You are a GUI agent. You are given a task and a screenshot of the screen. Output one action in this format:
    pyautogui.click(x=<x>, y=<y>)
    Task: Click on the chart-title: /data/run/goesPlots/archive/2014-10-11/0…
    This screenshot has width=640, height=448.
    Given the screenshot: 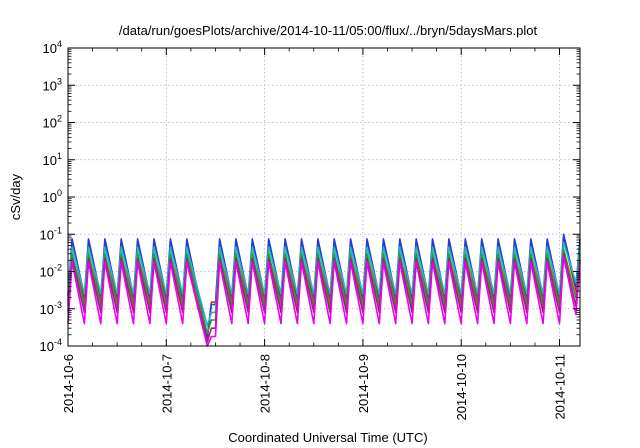 What is the action you would take?
    pyautogui.click(x=328, y=30)
    